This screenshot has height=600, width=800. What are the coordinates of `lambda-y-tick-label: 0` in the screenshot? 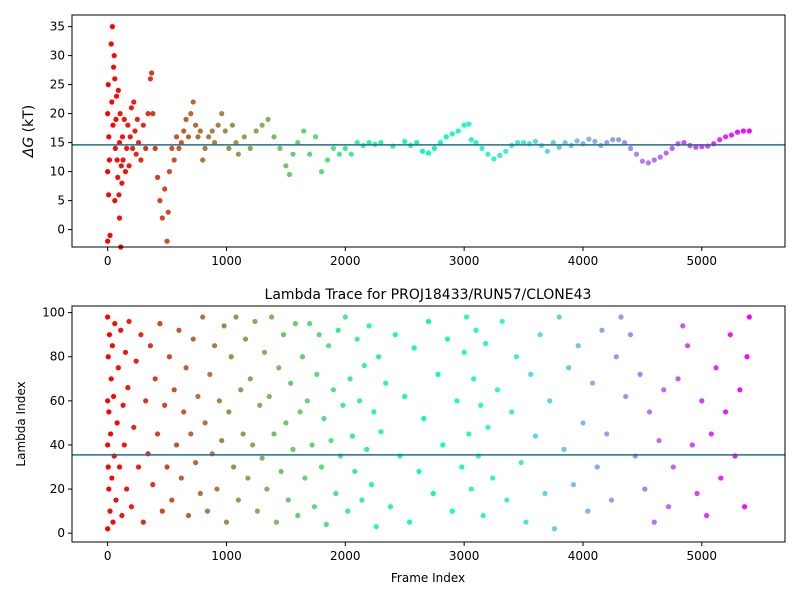 It's located at (61, 533).